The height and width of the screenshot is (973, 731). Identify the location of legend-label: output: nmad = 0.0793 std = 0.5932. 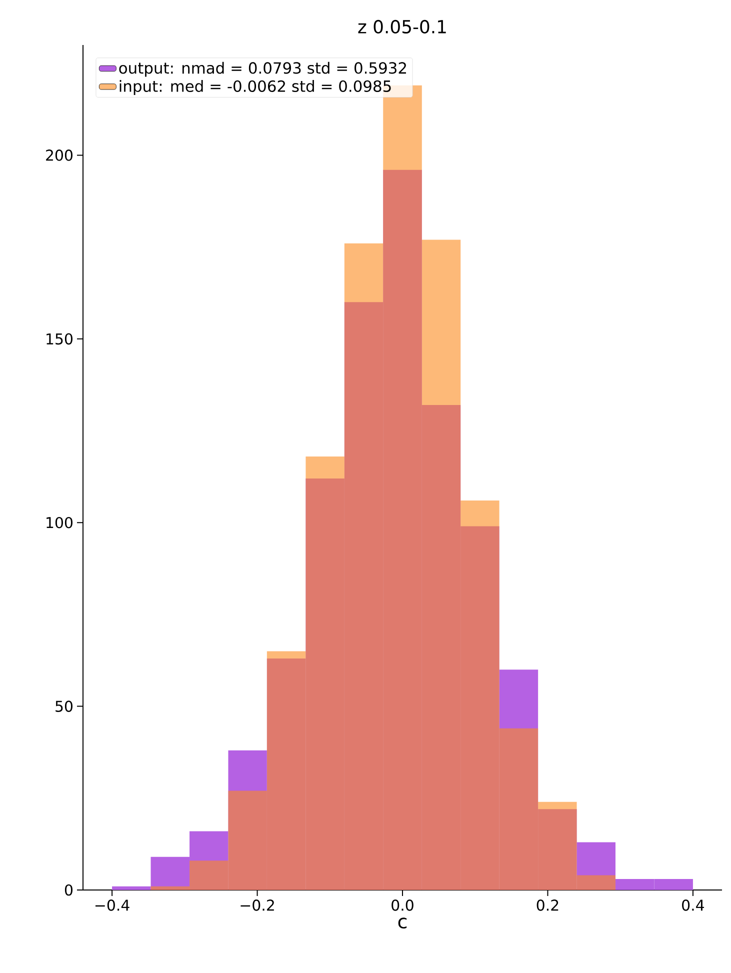
(262, 69).